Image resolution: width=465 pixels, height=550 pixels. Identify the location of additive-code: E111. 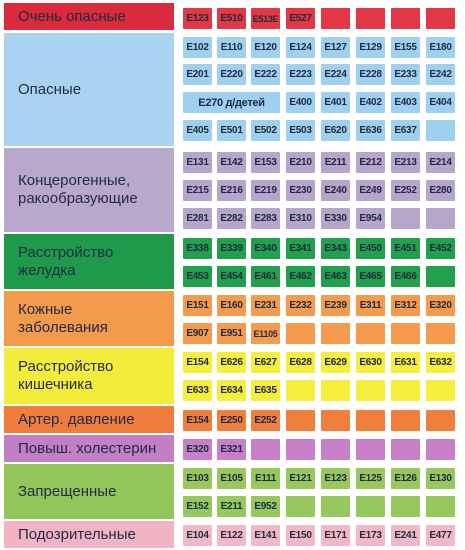
(265, 478).